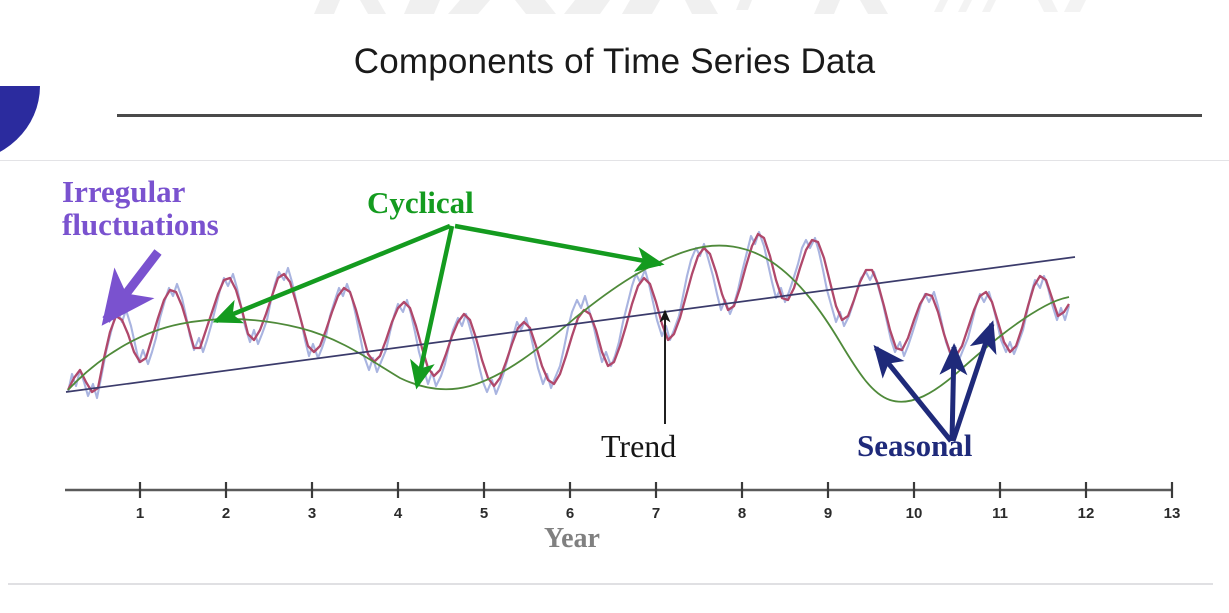 The image size is (1229, 613). What do you see at coordinates (420, 202) in the screenshot?
I see `annotation-label-cyclical: Cyclical` at bounding box center [420, 202].